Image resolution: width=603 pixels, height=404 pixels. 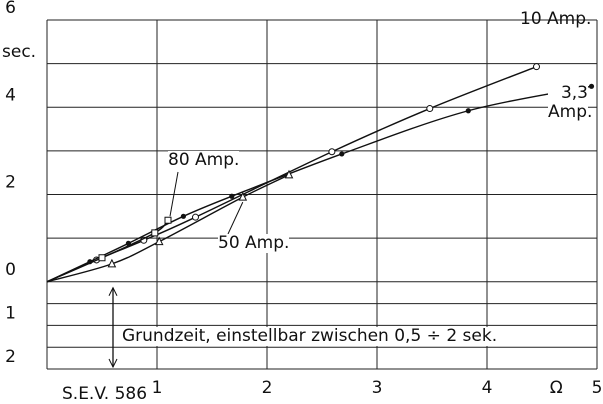 What do you see at coordinates (267, 388) in the screenshot?
I see `x-tick-label: 2` at bounding box center [267, 388].